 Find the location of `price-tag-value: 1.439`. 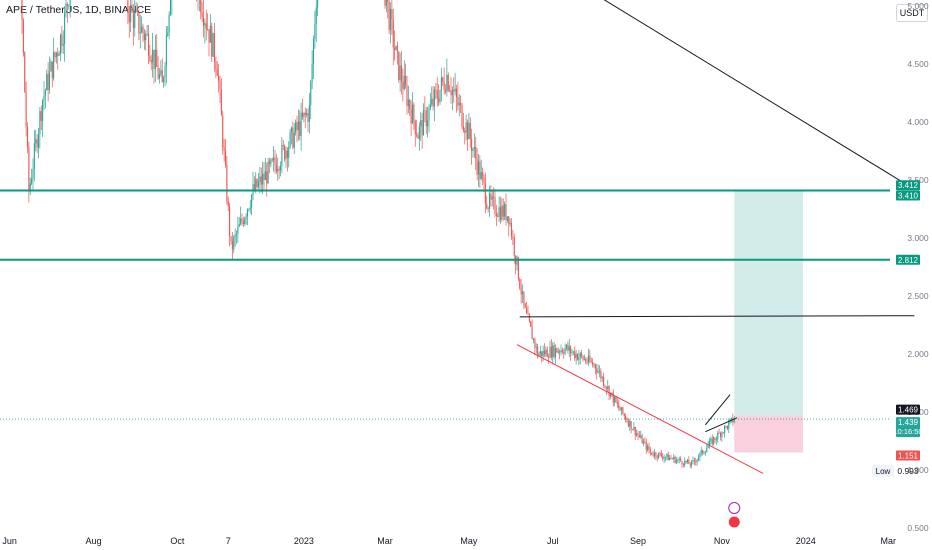

price-tag-value: 1.439 is located at coordinates (908, 422).